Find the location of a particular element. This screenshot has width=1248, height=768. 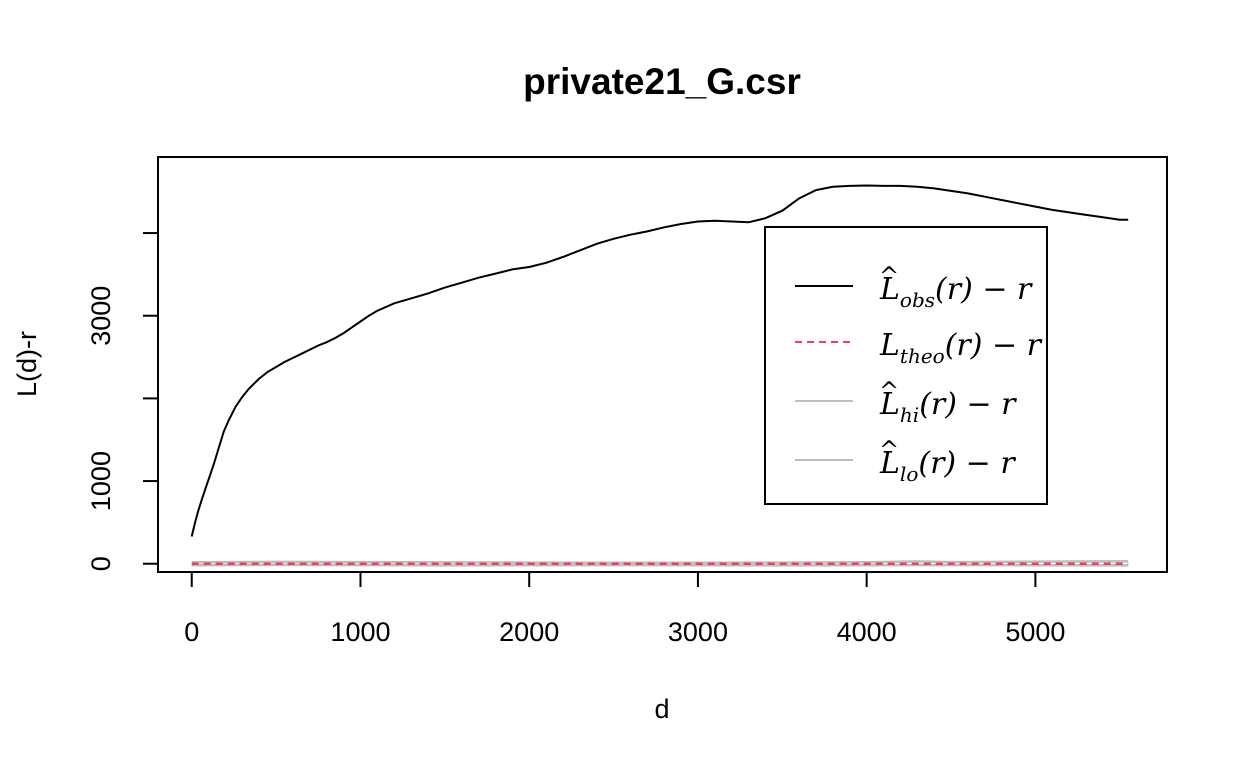

x-tick-label: 2000 is located at coordinates (529, 632).